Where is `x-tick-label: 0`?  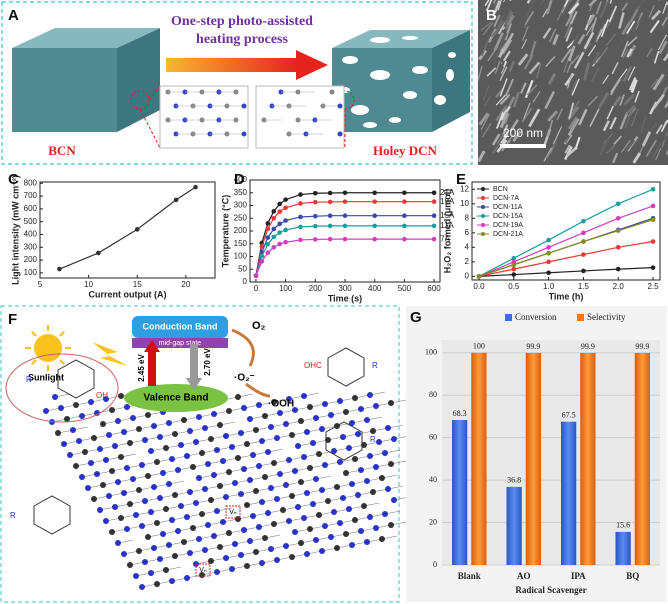
x-tick-label: 0 is located at coordinates (256, 288).